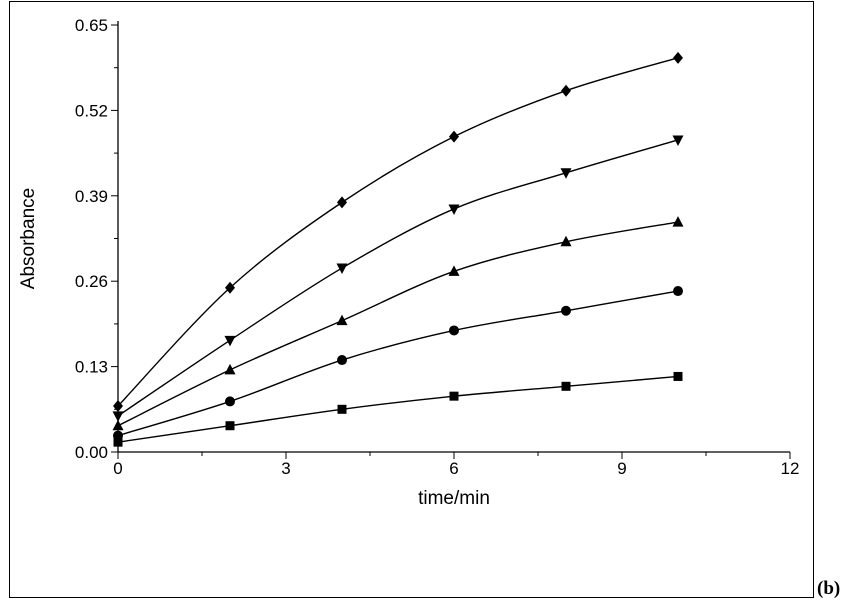  Describe the element at coordinates (91, 367) in the screenshot. I see `y-tick-label: 0.13` at that location.